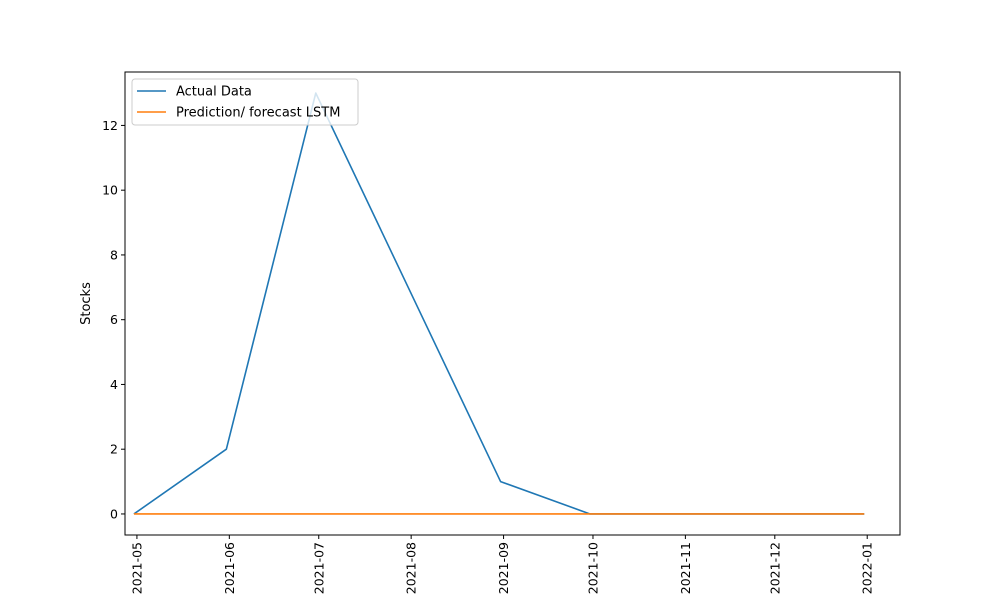  What do you see at coordinates (592, 568) in the screenshot?
I see `x-tick-label: 2021-10` at bounding box center [592, 568].